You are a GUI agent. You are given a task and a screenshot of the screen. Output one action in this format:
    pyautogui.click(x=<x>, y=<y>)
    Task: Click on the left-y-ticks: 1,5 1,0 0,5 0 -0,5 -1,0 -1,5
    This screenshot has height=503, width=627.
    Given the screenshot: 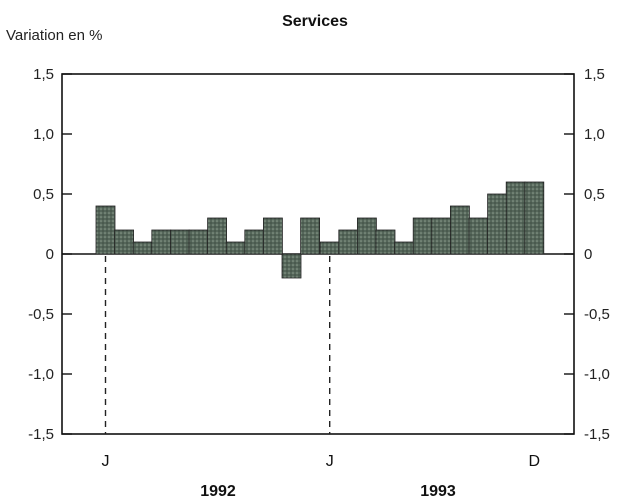 What is the action you would take?
    pyautogui.click(x=50, y=254)
    